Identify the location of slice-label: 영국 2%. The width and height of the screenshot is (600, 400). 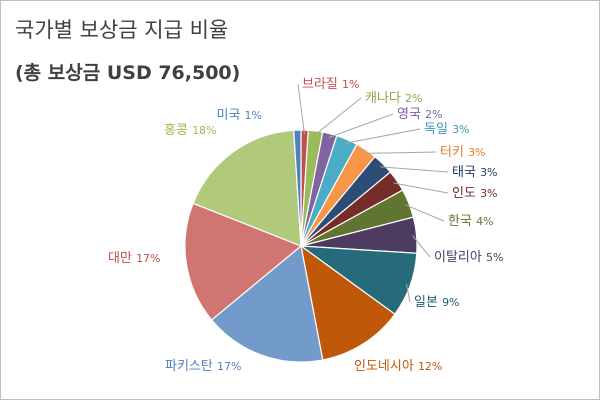
(420, 114).